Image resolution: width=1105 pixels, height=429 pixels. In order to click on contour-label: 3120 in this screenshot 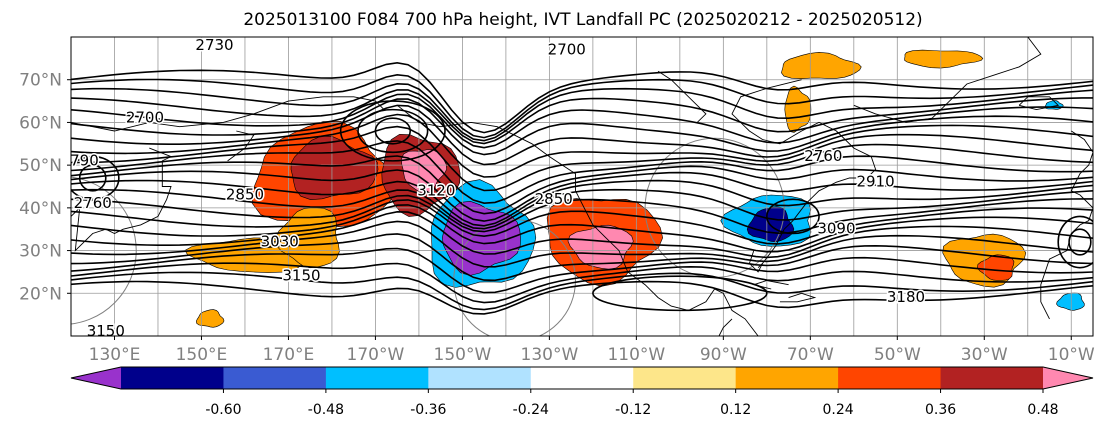, I will do `click(436, 190)`.